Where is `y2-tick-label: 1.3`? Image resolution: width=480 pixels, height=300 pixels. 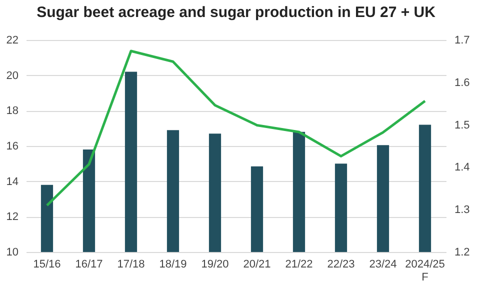 y2-tick-label: 1.3 is located at coordinates (462, 210).